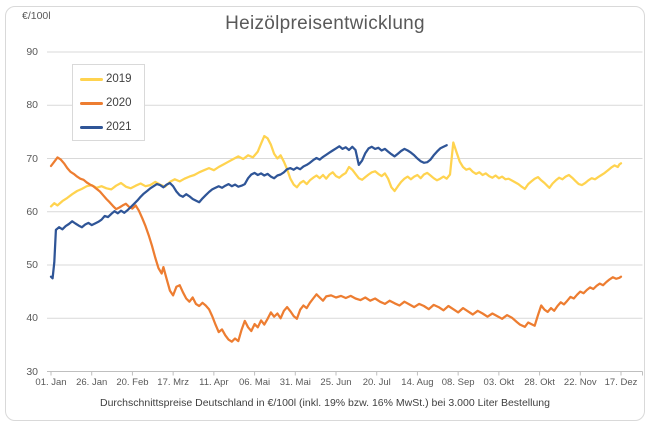  I want to click on legend-label-2021: 2021, so click(119, 127).